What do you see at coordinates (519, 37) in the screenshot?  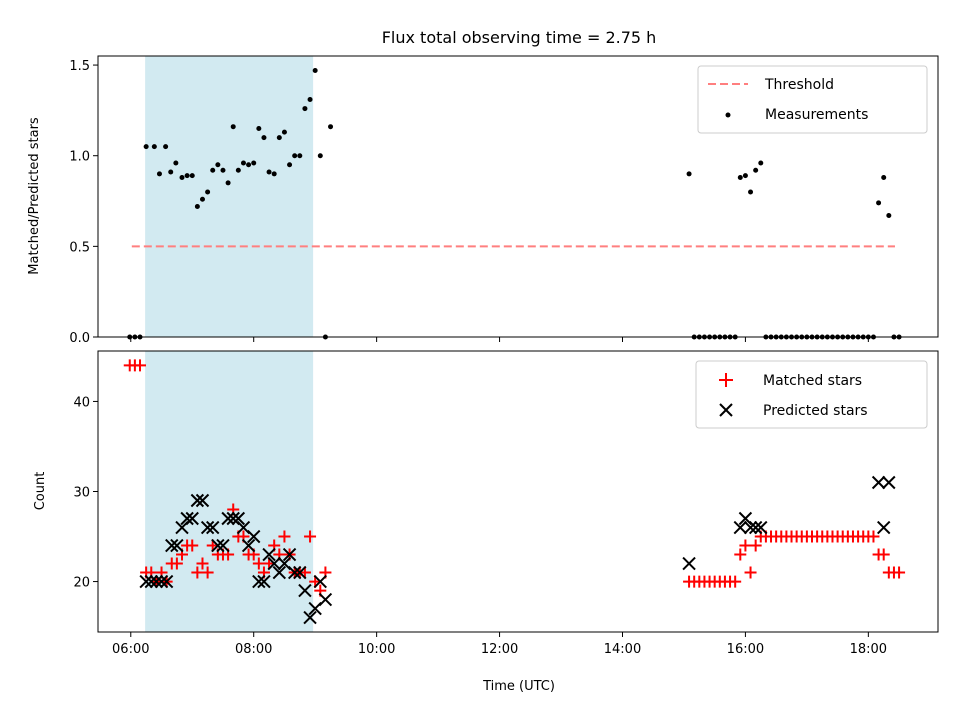 I see `chart-title: Flux total observing time = 2.75 h` at bounding box center [519, 37].